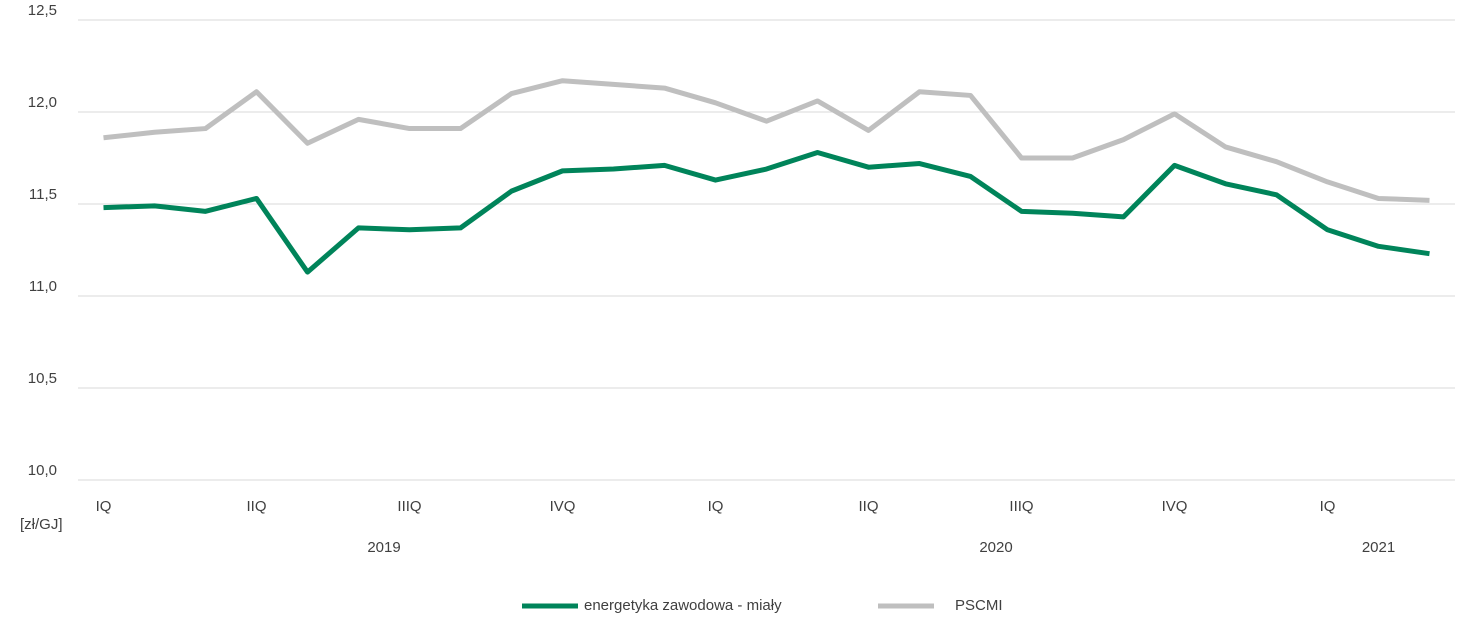 The width and height of the screenshot is (1460, 618). What do you see at coordinates (383, 547) in the screenshot?
I see `year-label: 2019` at bounding box center [383, 547].